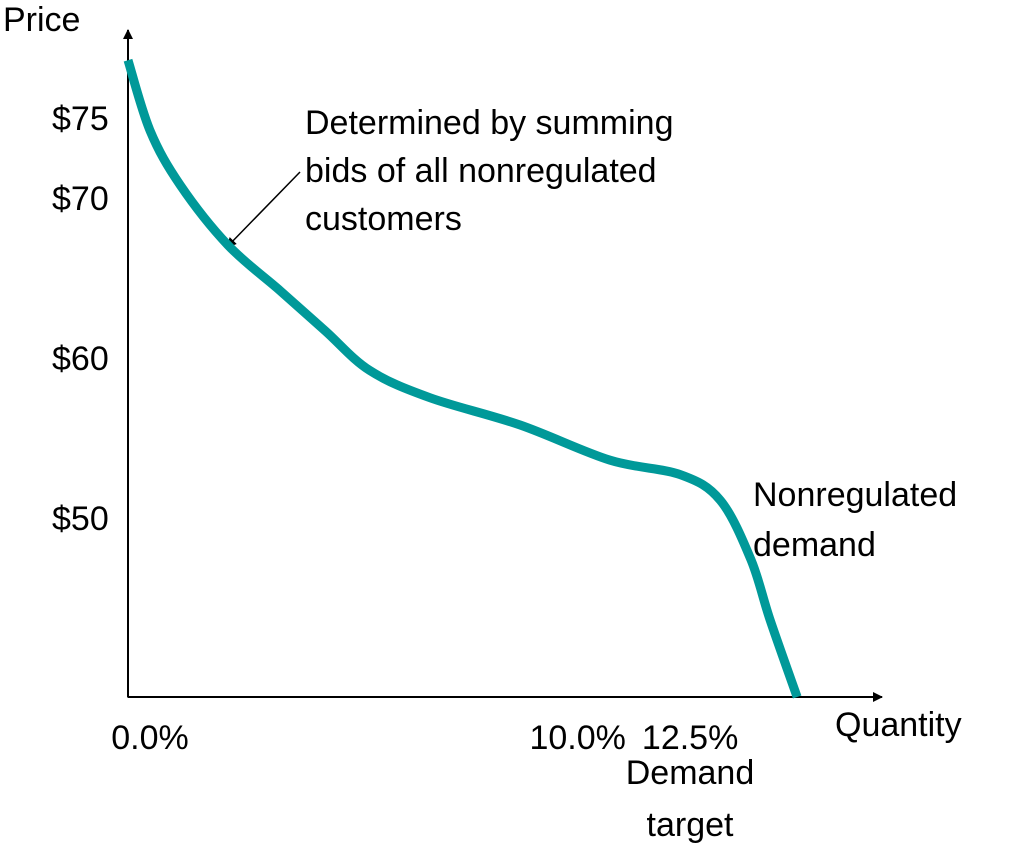  I want to click on y-axis-label: Price, so click(41, 20).